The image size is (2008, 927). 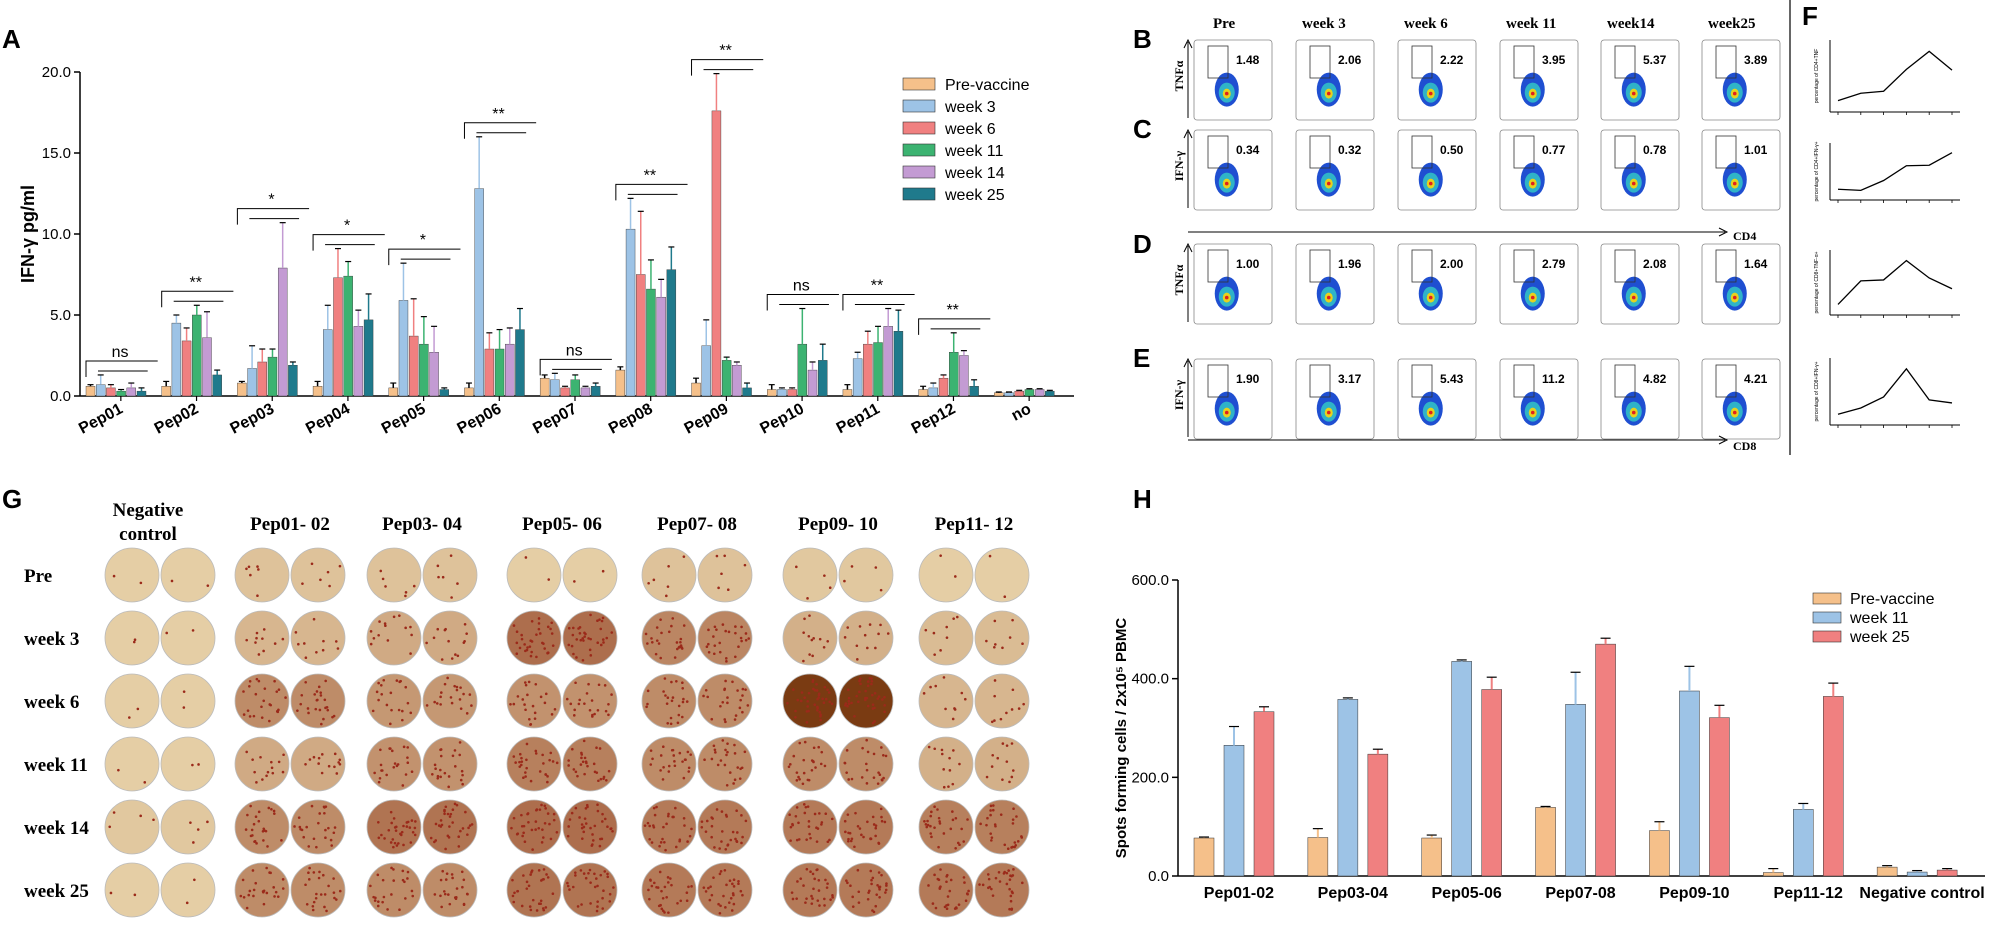 I want to click on gate-percentage: 3.89, so click(x=1756, y=60).